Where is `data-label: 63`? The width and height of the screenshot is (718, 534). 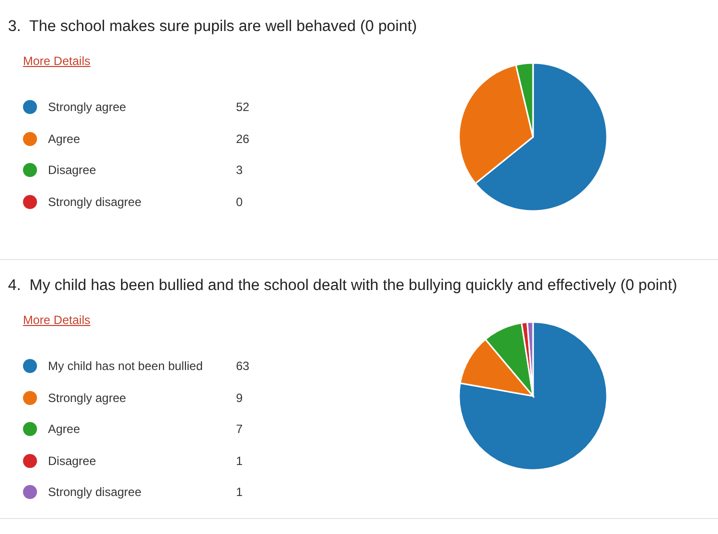 data-label: 63 is located at coordinates (243, 366).